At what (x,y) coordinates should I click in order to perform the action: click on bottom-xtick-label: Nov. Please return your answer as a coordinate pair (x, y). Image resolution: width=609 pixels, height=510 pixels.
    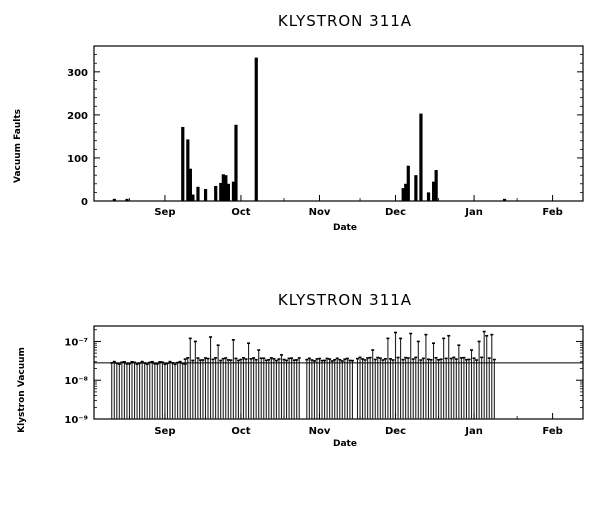
    Looking at the image, I should click on (320, 431).